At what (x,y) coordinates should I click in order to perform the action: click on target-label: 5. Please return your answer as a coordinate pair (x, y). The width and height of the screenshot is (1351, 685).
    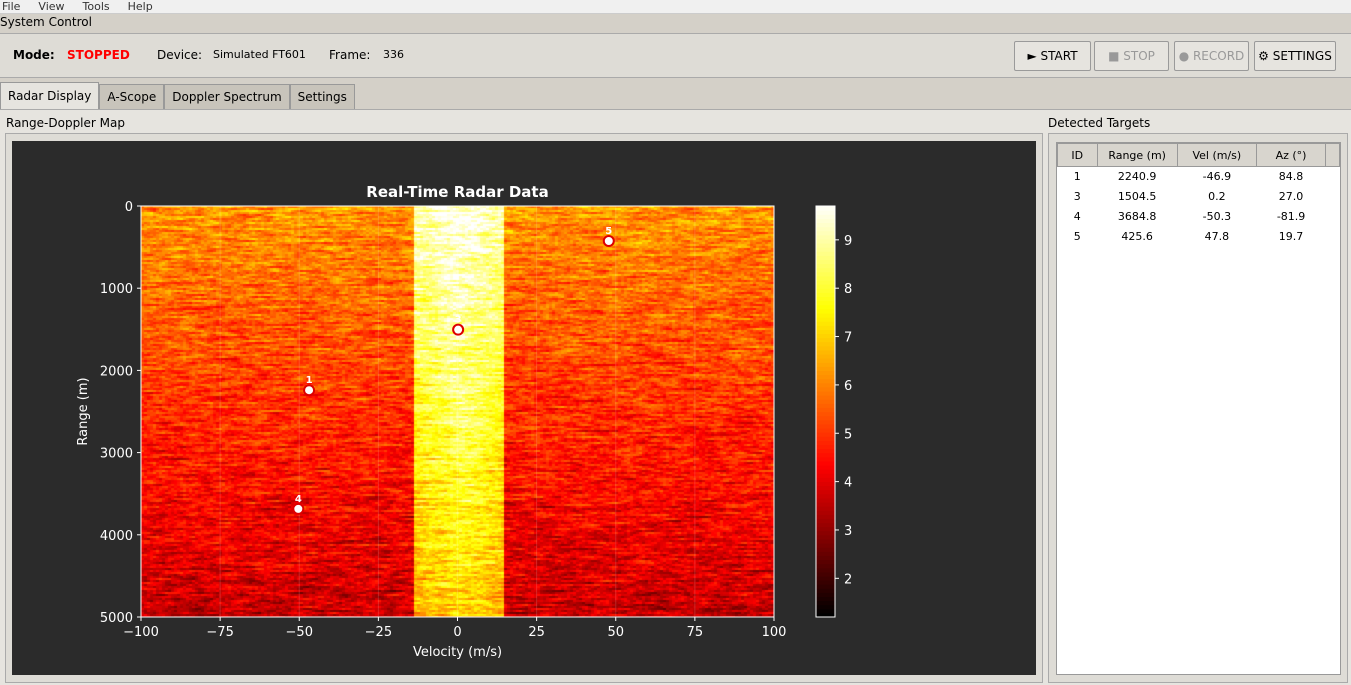
    Looking at the image, I should click on (608, 231).